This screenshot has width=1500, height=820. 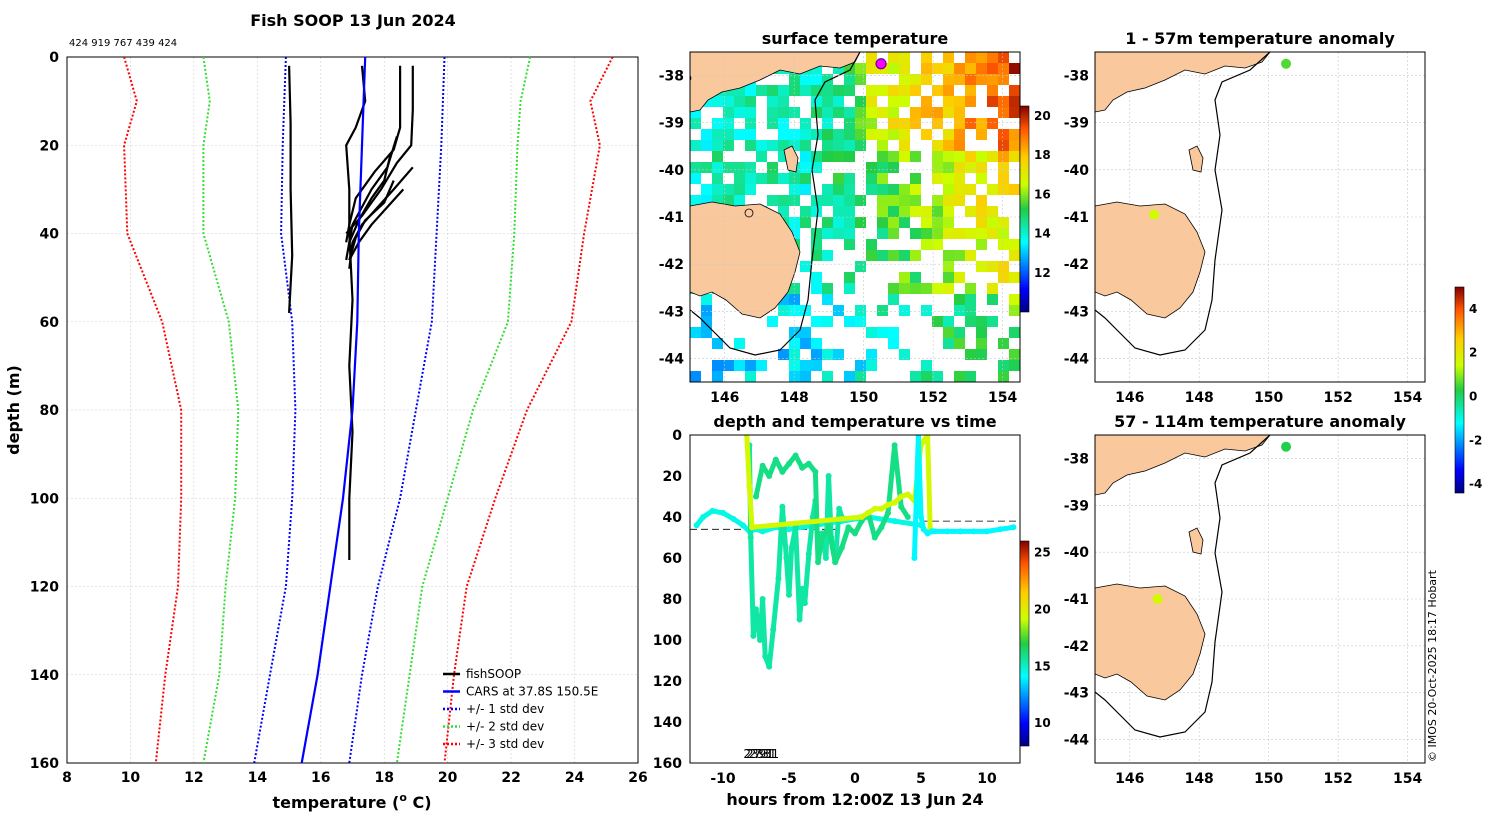 What do you see at coordinates (44, 764) in the screenshot?
I see `profile-y-tick-label: 160` at bounding box center [44, 764].